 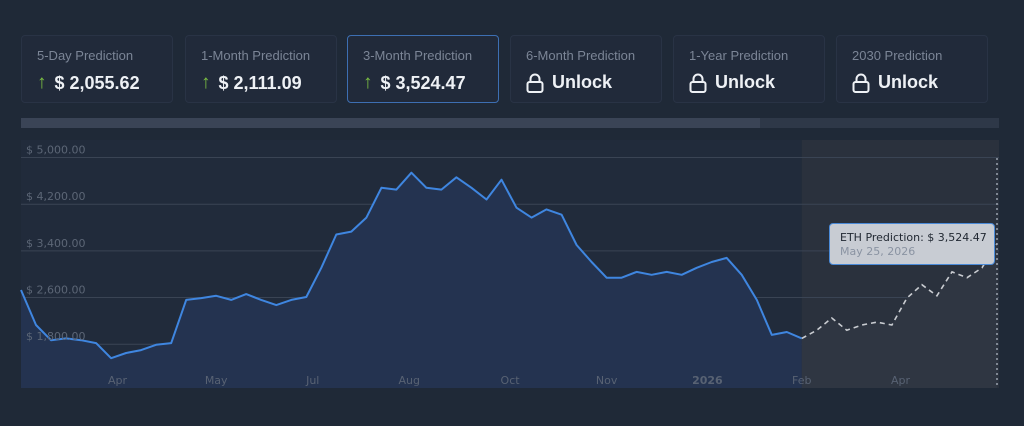 What do you see at coordinates (261, 69) in the screenshot?
I see `card-1-month: 1-Month Prediction ↑ $ 2,111.09` at bounding box center [261, 69].